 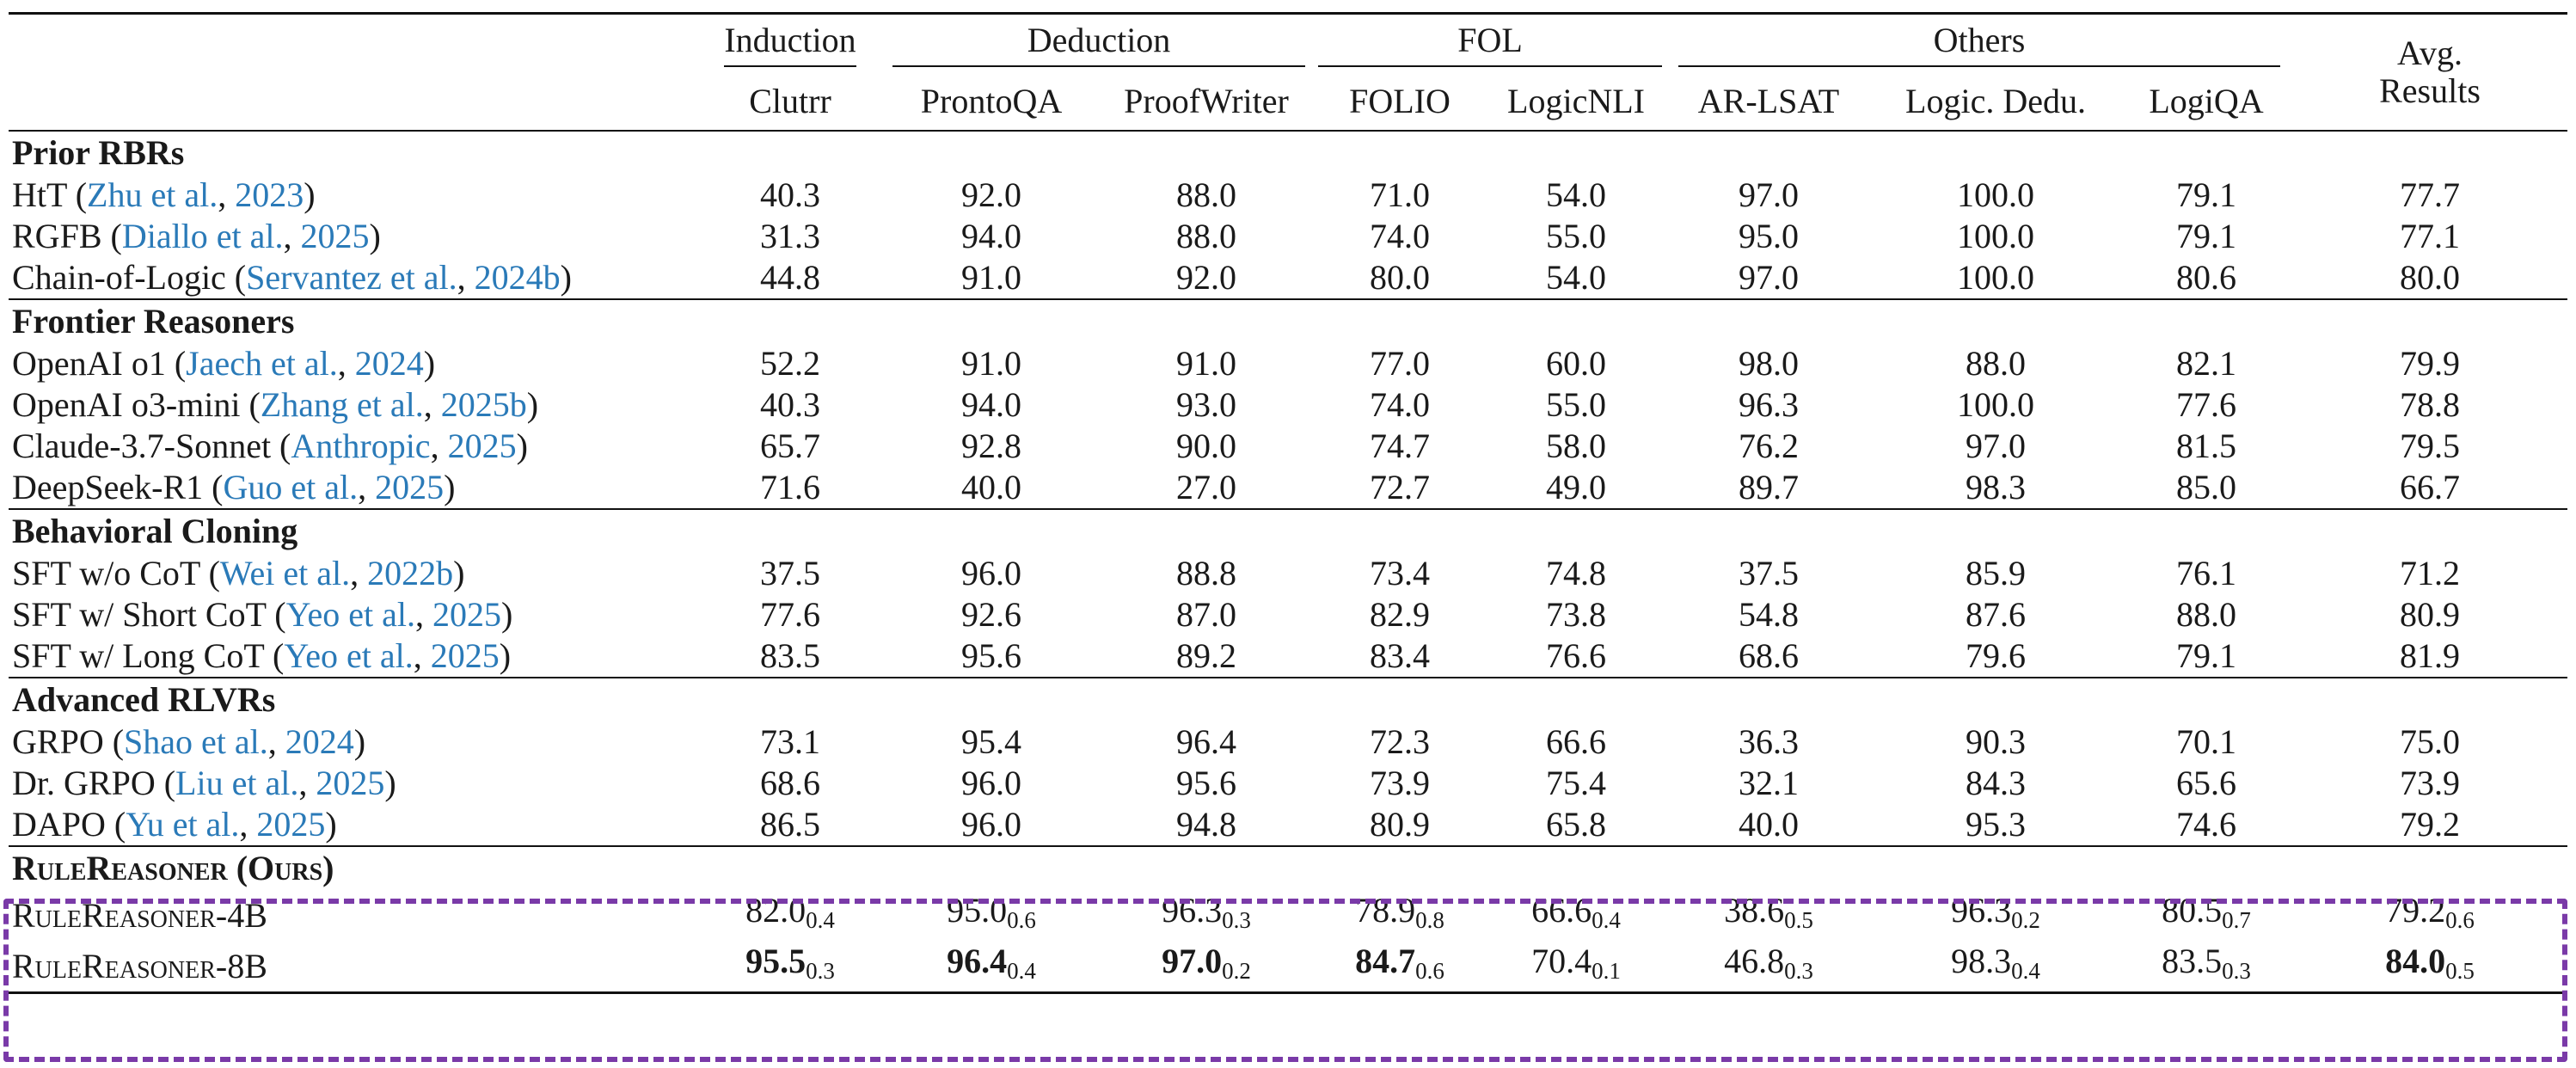 What do you see at coordinates (352, 278) in the screenshot?
I see `model-name: Chain-of-Logic (Servantez et al., 2024b)` at bounding box center [352, 278].